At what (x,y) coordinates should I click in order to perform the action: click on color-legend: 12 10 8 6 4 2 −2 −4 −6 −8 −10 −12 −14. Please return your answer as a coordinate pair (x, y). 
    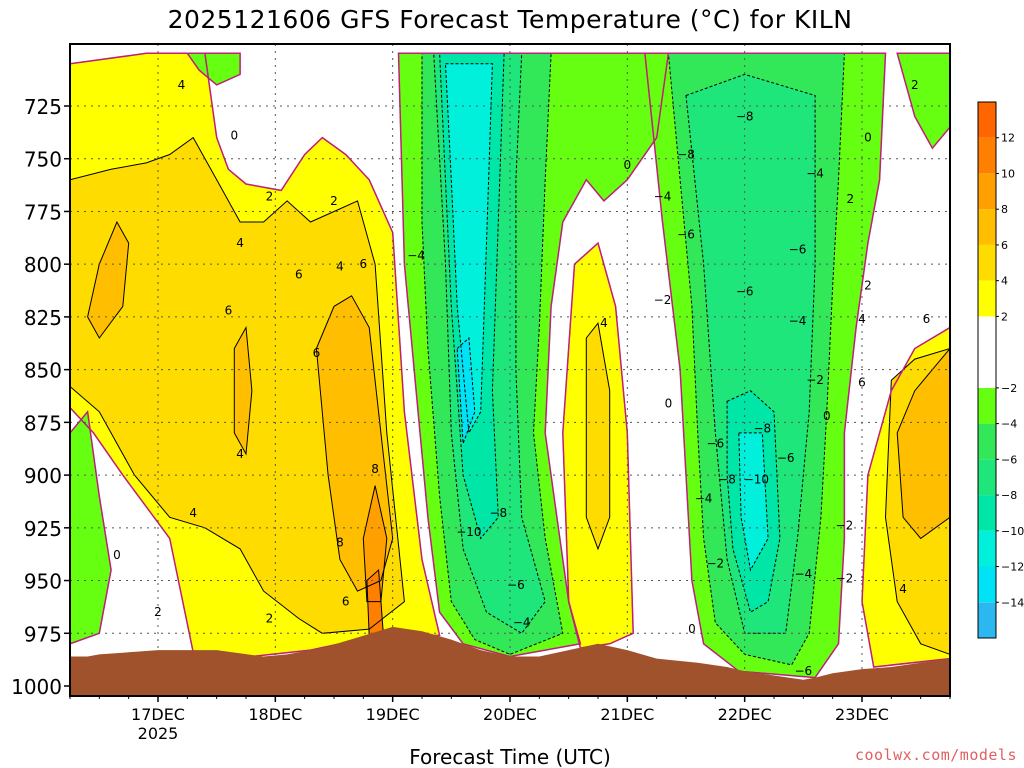
    Looking at the image, I should click on (1000, 370).